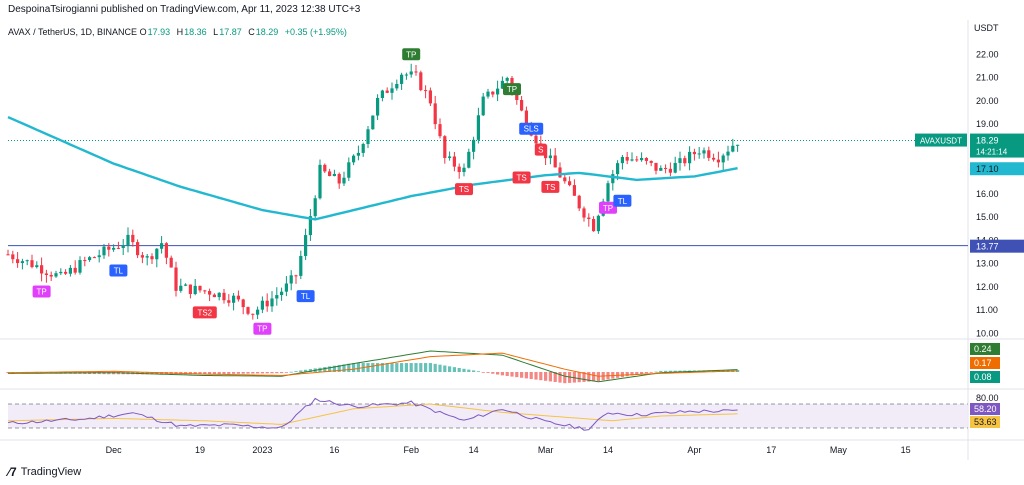  Describe the element at coordinates (195, 32) in the screenshot. I see `high-value: 18.36` at that location.